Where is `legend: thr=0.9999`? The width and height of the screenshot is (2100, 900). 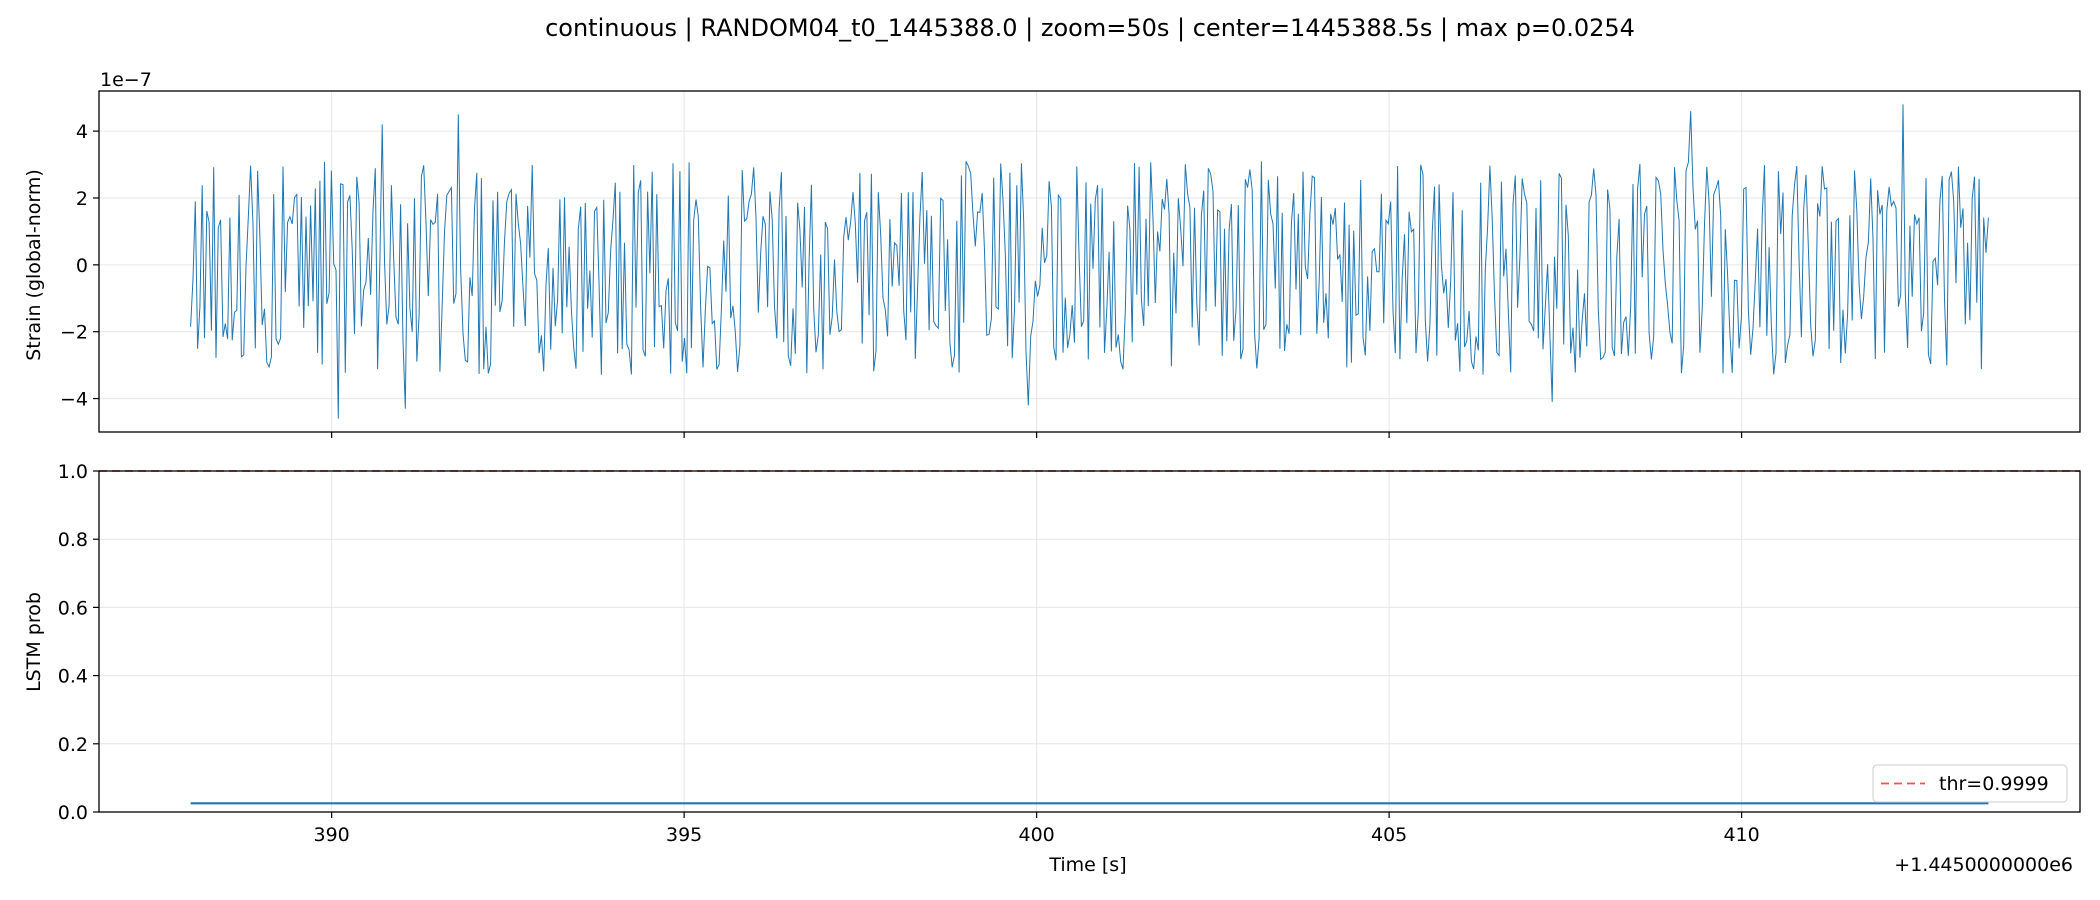
legend: thr=0.9999 is located at coordinates (1970, 783).